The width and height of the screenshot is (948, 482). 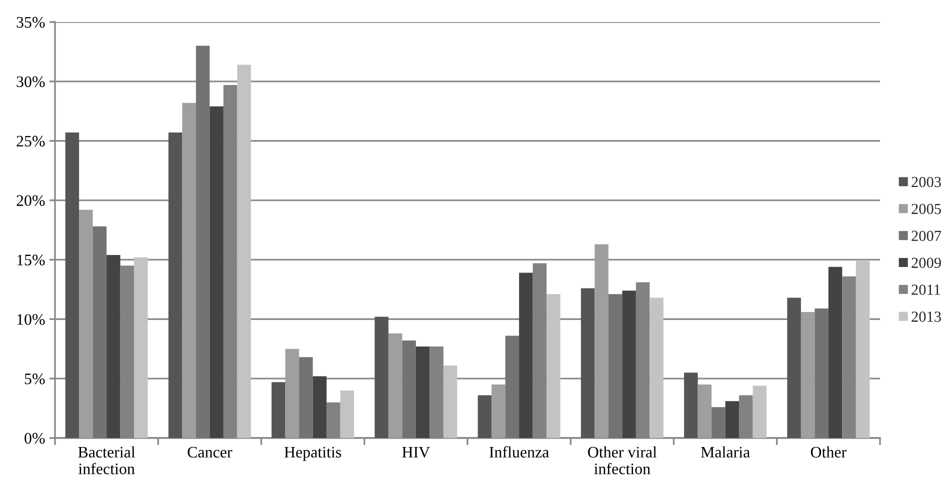 What do you see at coordinates (926, 209) in the screenshot?
I see `legend-label: 2005` at bounding box center [926, 209].